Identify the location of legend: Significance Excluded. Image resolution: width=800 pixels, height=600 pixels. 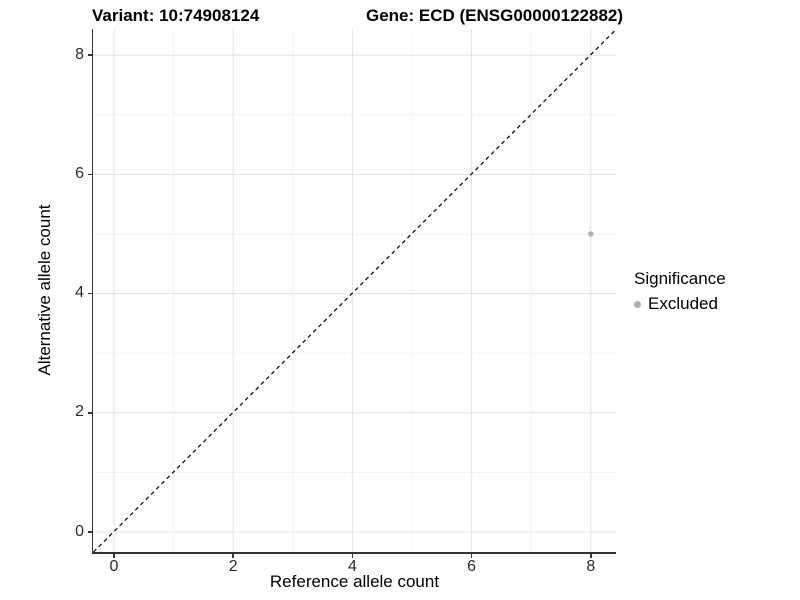
(680, 291).